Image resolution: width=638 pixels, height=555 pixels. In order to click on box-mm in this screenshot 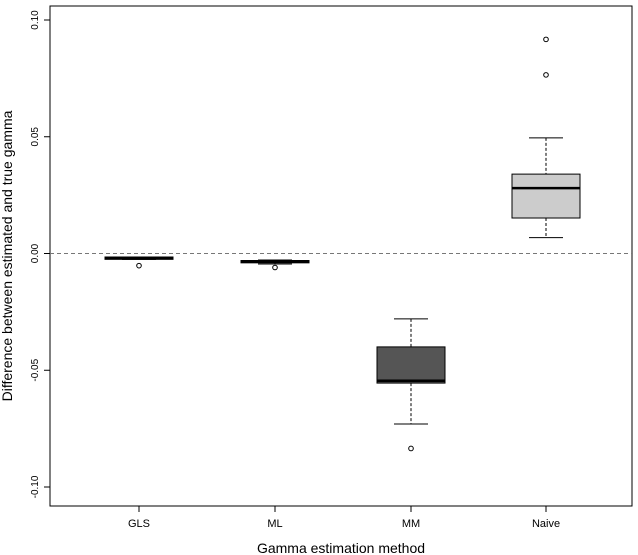, I will do `click(411, 385)`.